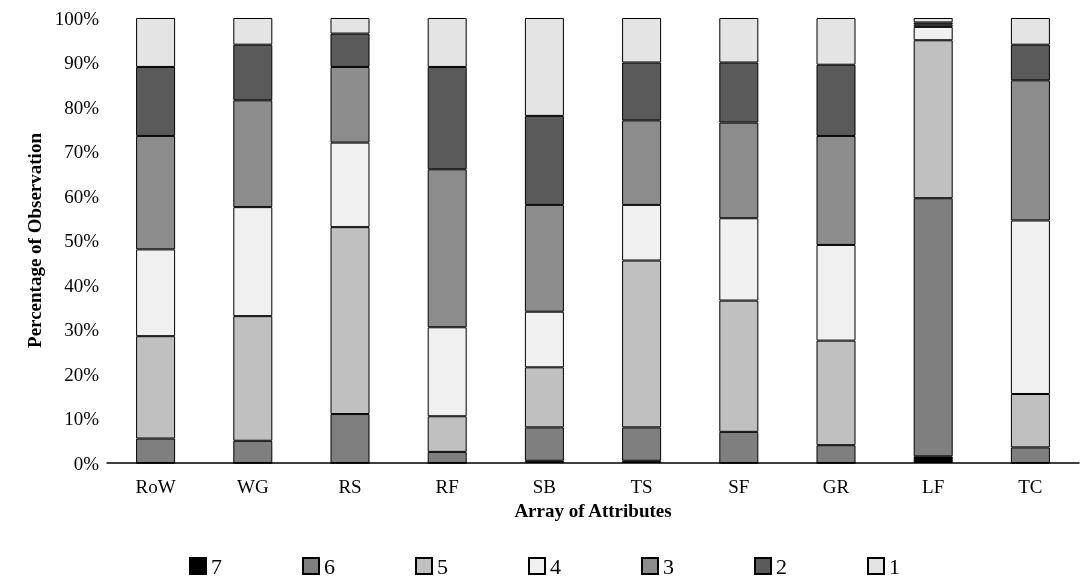 The image size is (1089, 582). What do you see at coordinates (86, 463) in the screenshot?
I see `y-tick-label: 0%` at bounding box center [86, 463].